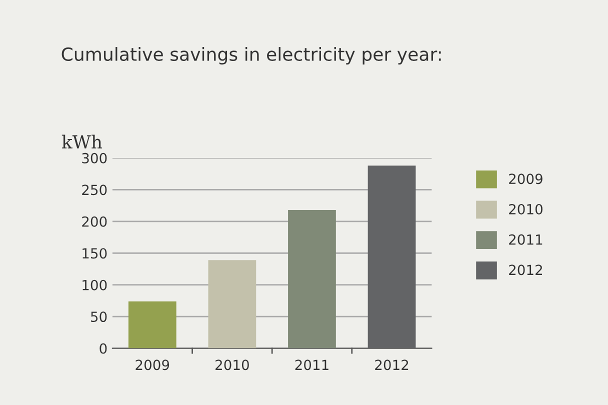 The image size is (608, 405). I want to click on y-tick-label: 100, so click(94, 285).